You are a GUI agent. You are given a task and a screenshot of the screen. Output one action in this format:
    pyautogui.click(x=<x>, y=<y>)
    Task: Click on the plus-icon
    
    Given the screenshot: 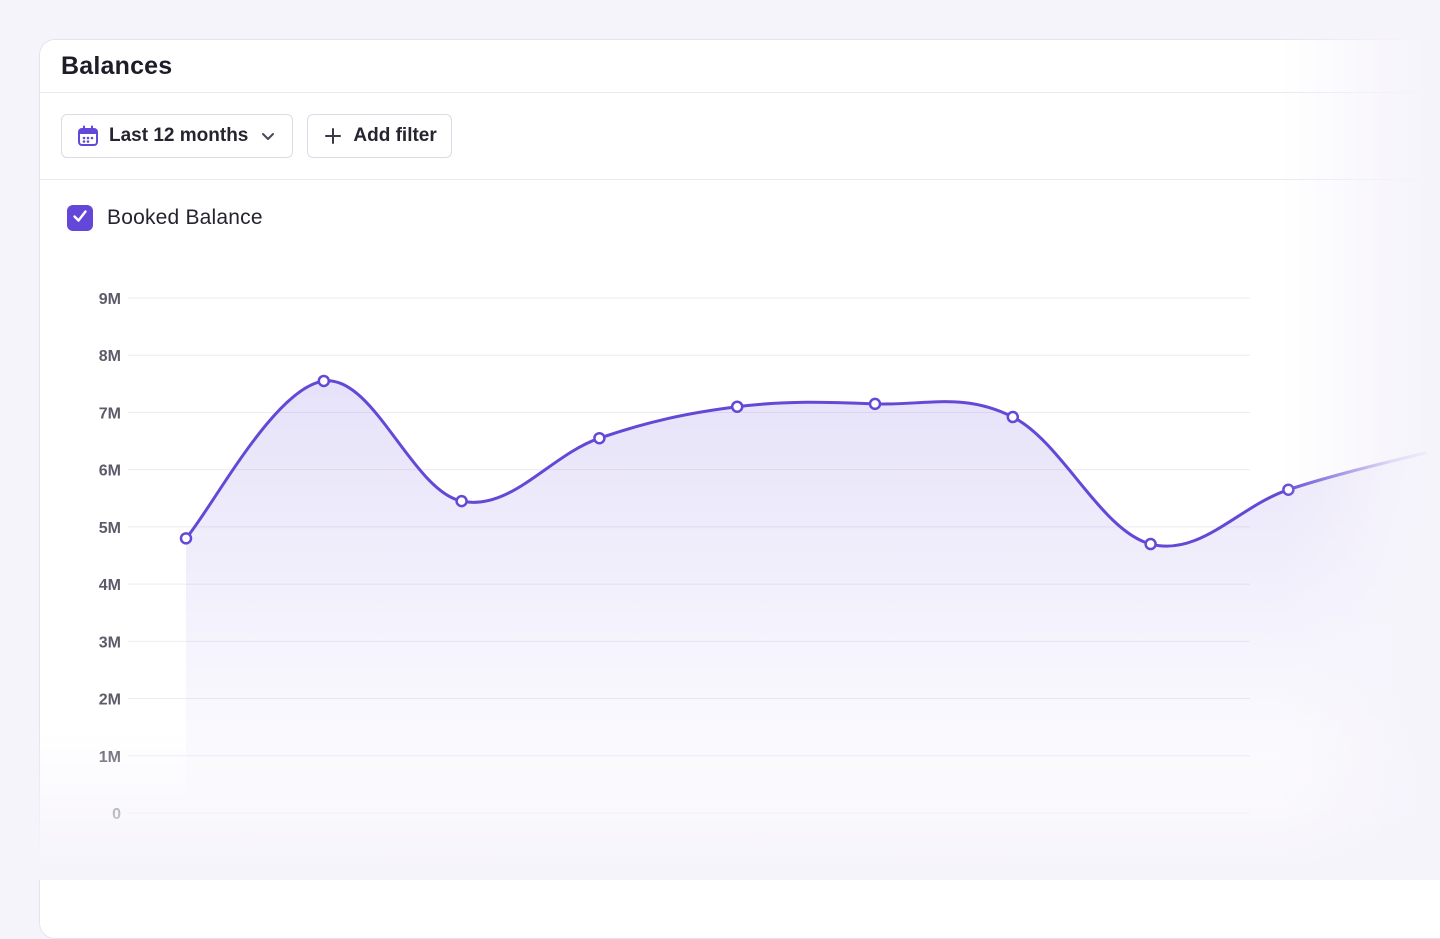 What is the action you would take?
    pyautogui.click(x=333, y=136)
    